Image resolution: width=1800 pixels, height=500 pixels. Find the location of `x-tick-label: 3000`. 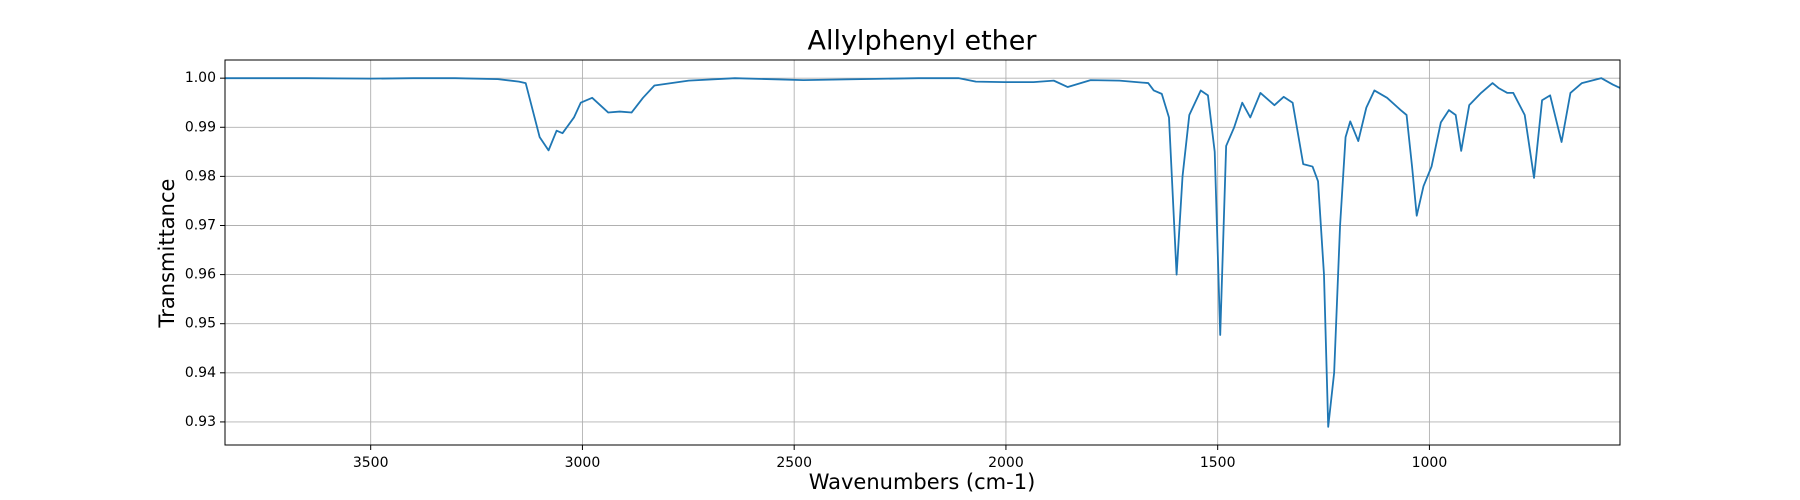

x-tick-label: 3000 is located at coordinates (583, 463).